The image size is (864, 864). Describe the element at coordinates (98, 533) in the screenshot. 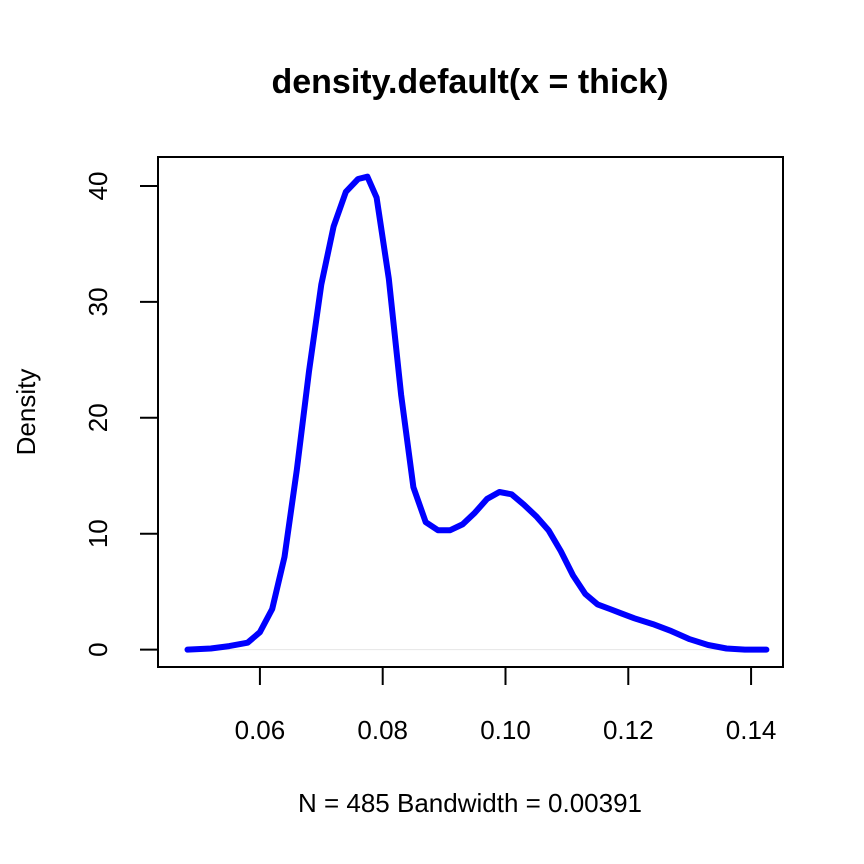

I see `y-tick-label: 10` at that location.